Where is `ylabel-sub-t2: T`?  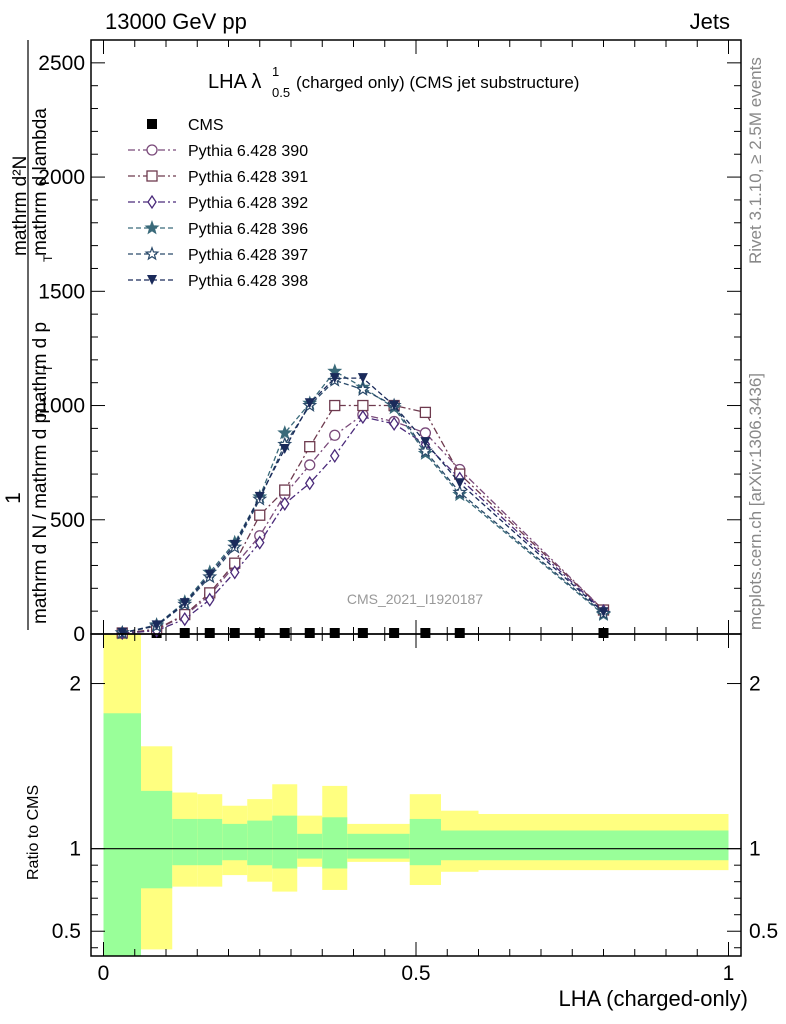
ylabel-sub-t2: T is located at coordinates (48, 258).